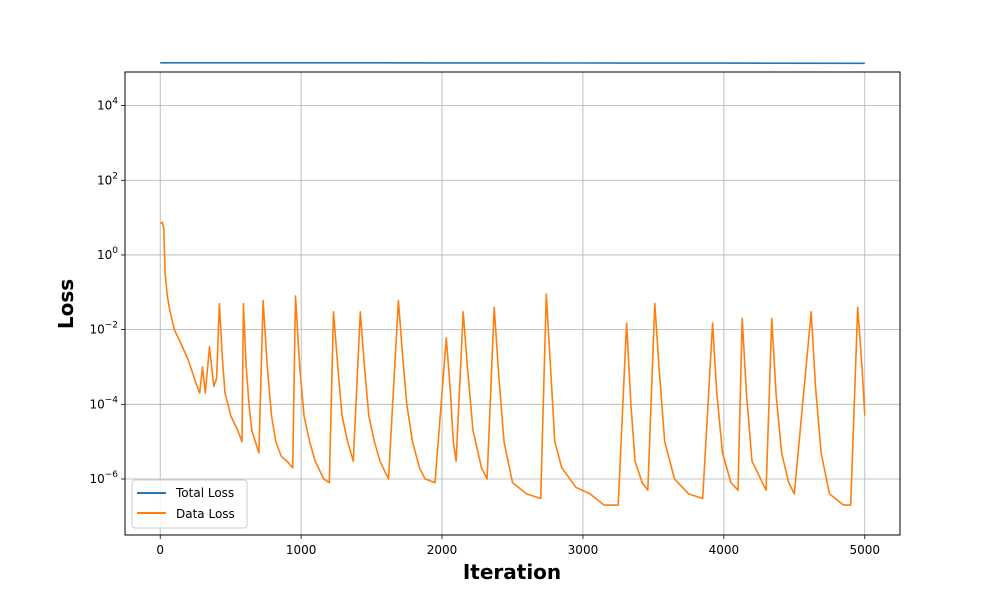 This screenshot has width=1000, height=600. What do you see at coordinates (112, 400) in the screenshot?
I see `y-tick-exponent: −4` at bounding box center [112, 400].